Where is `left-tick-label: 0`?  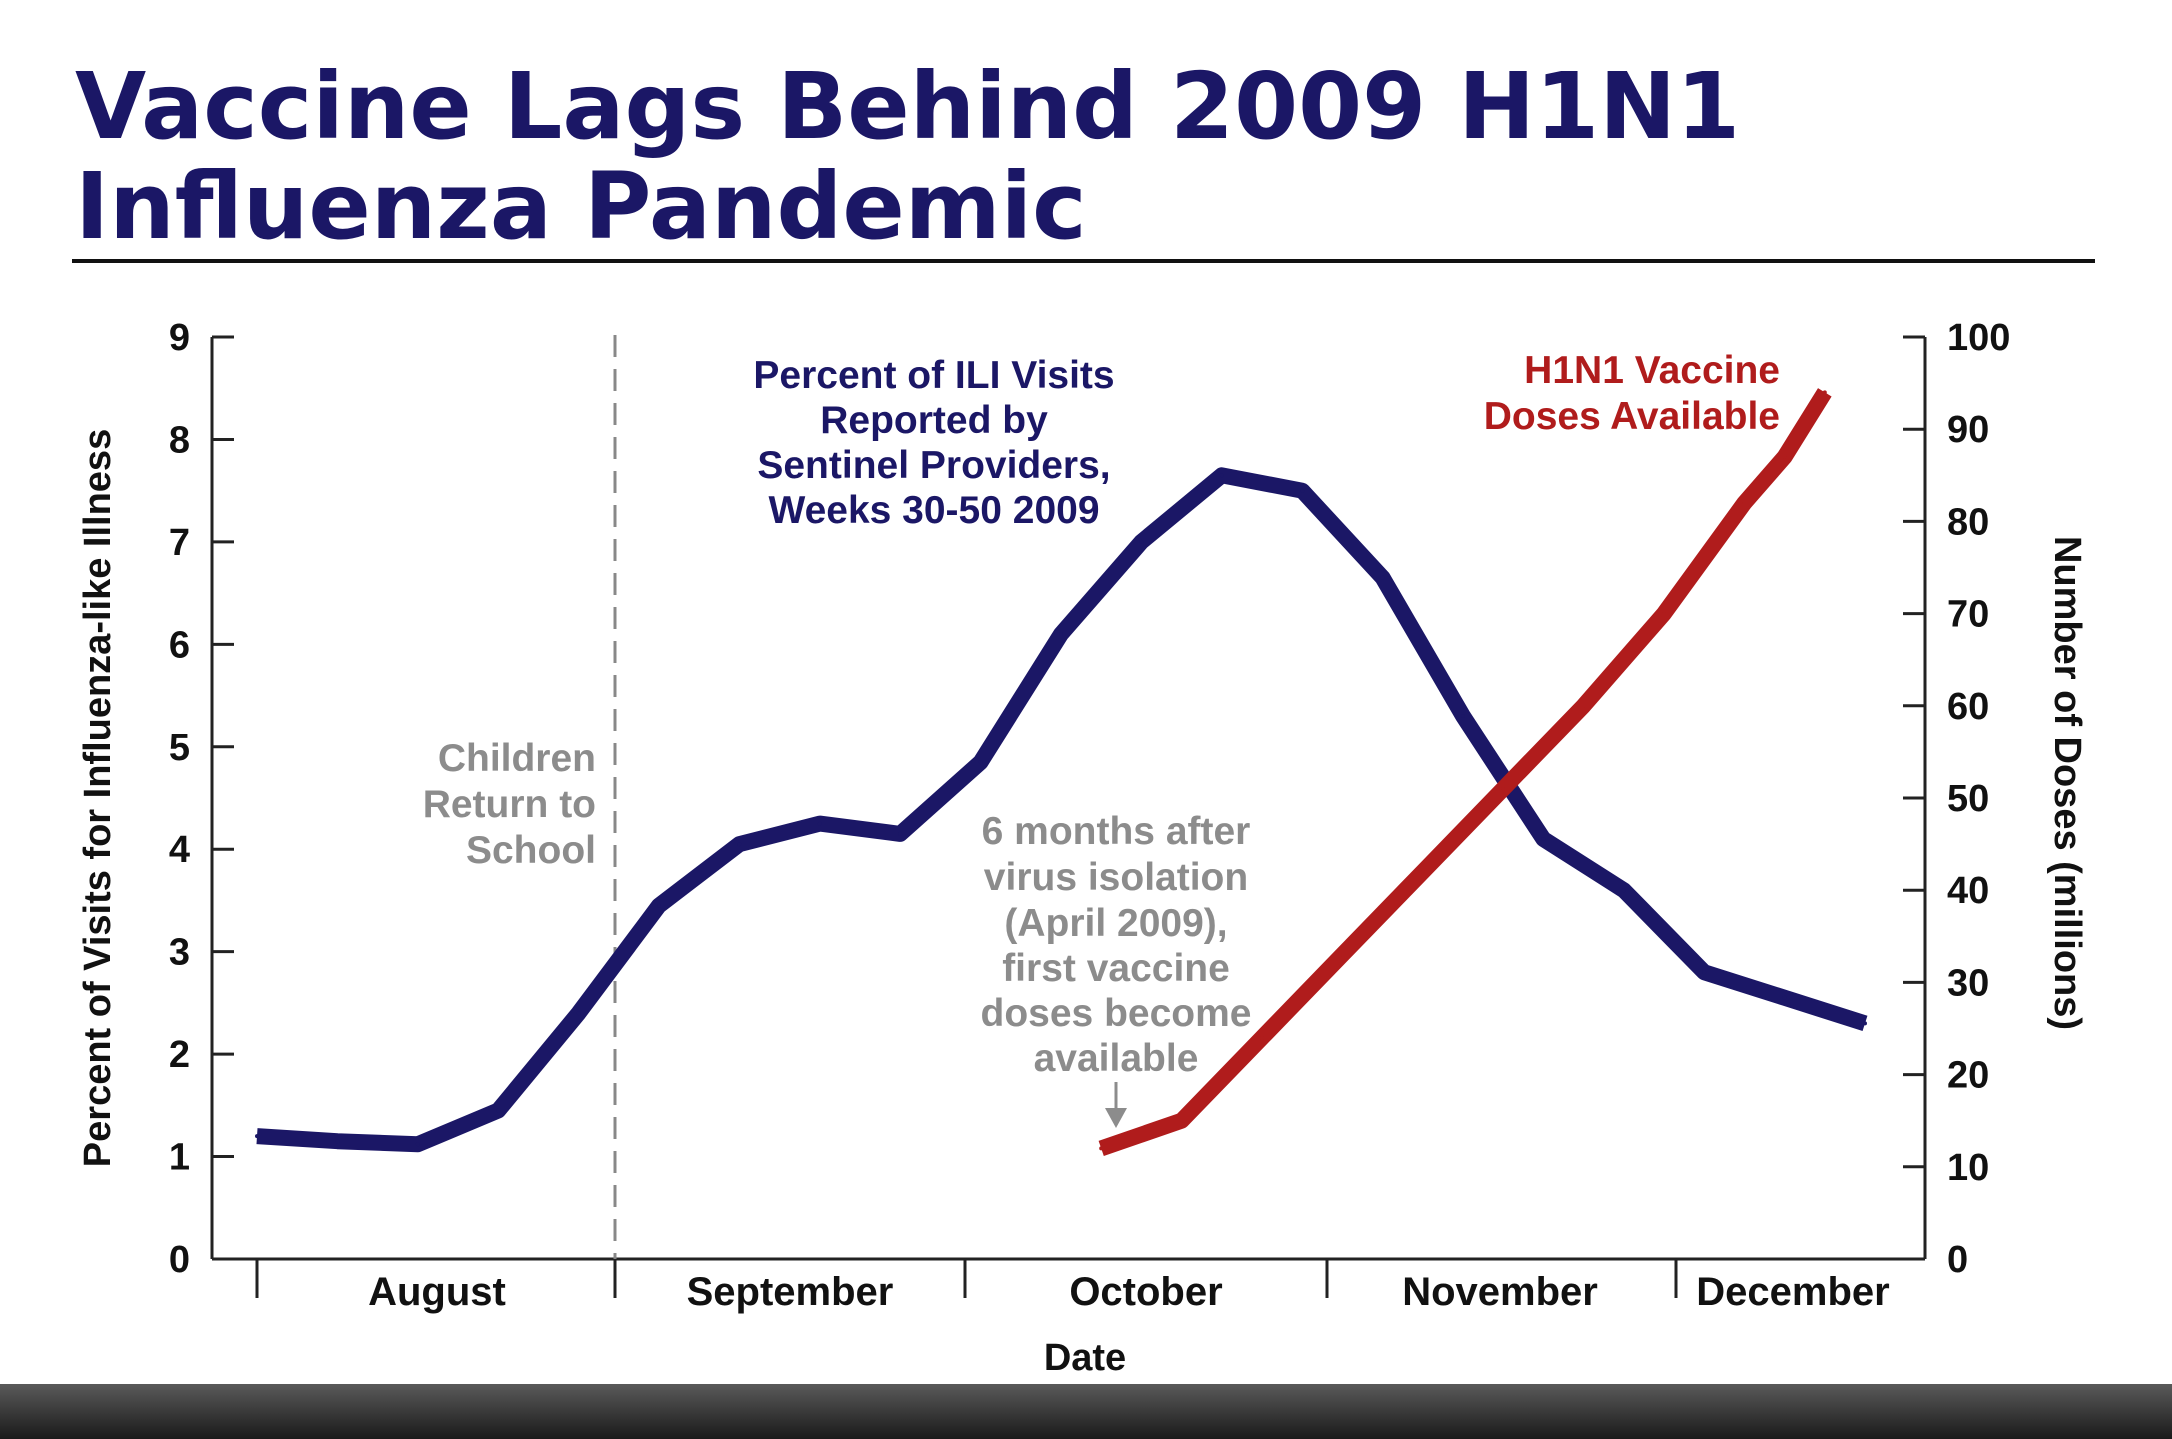
left-tick-label: 0 is located at coordinates (179, 1260).